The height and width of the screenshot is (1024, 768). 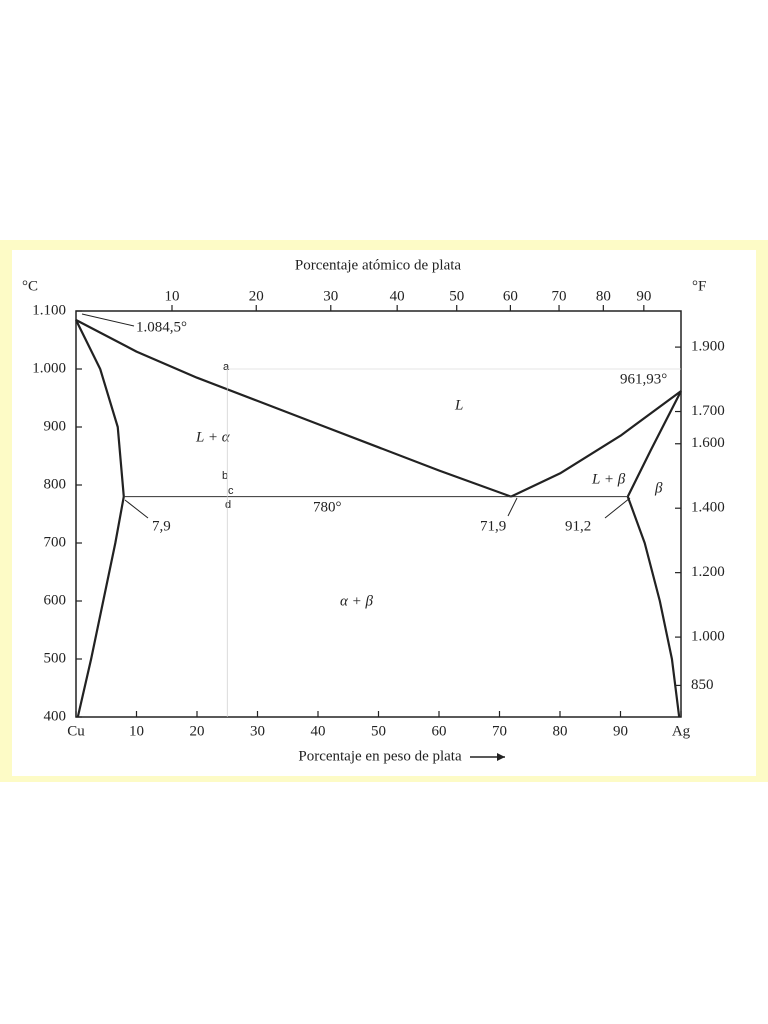 What do you see at coordinates (378, 731) in the screenshot?
I see `x-tick-label: 50` at bounding box center [378, 731].